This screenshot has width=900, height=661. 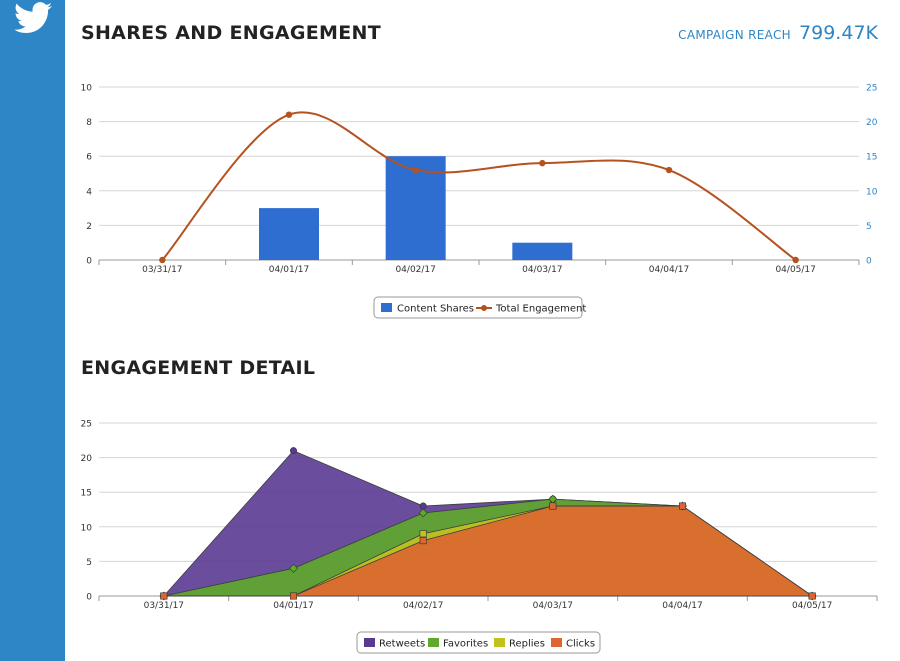 I want to click on legend-swatch-replies, so click(x=499, y=642).